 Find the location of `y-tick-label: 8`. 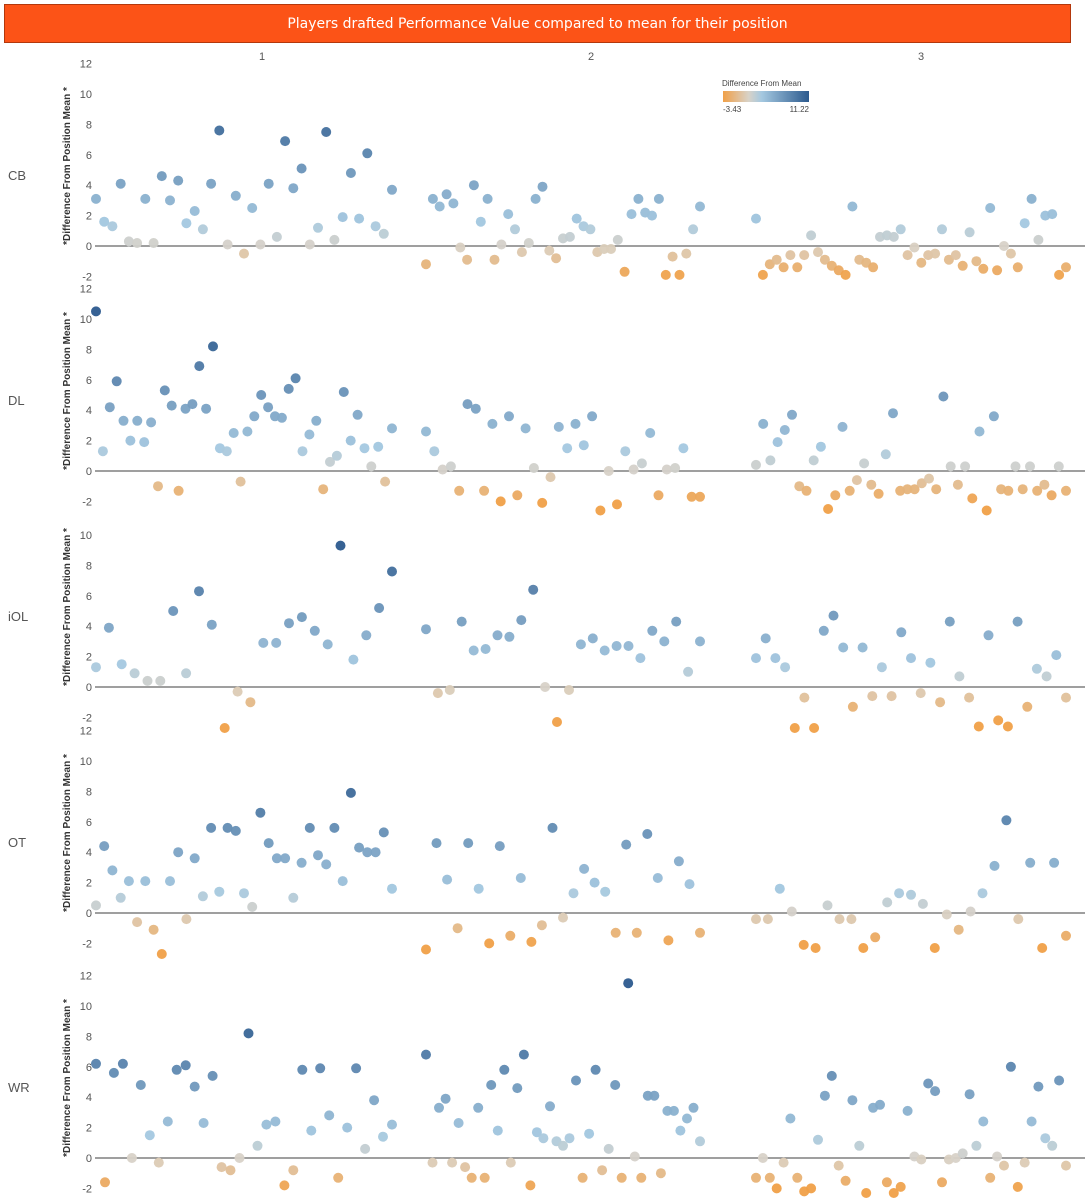

y-tick-label: 8 is located at coordinates (89, 125).